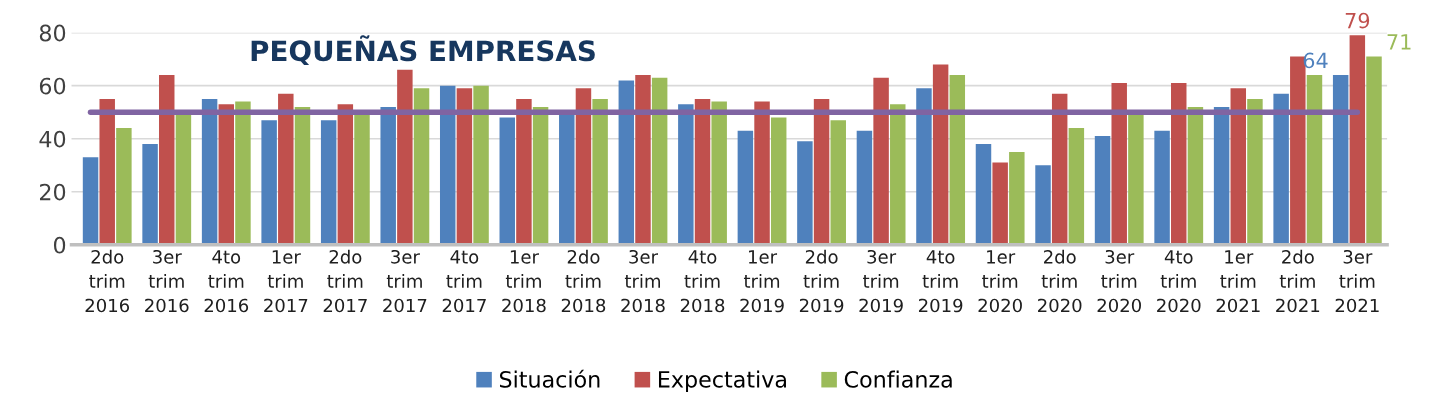 The width and height of the screenshot is (1430, 408). I want to click on x-tick-label: 3er trim 2021, so click(1357, 281).